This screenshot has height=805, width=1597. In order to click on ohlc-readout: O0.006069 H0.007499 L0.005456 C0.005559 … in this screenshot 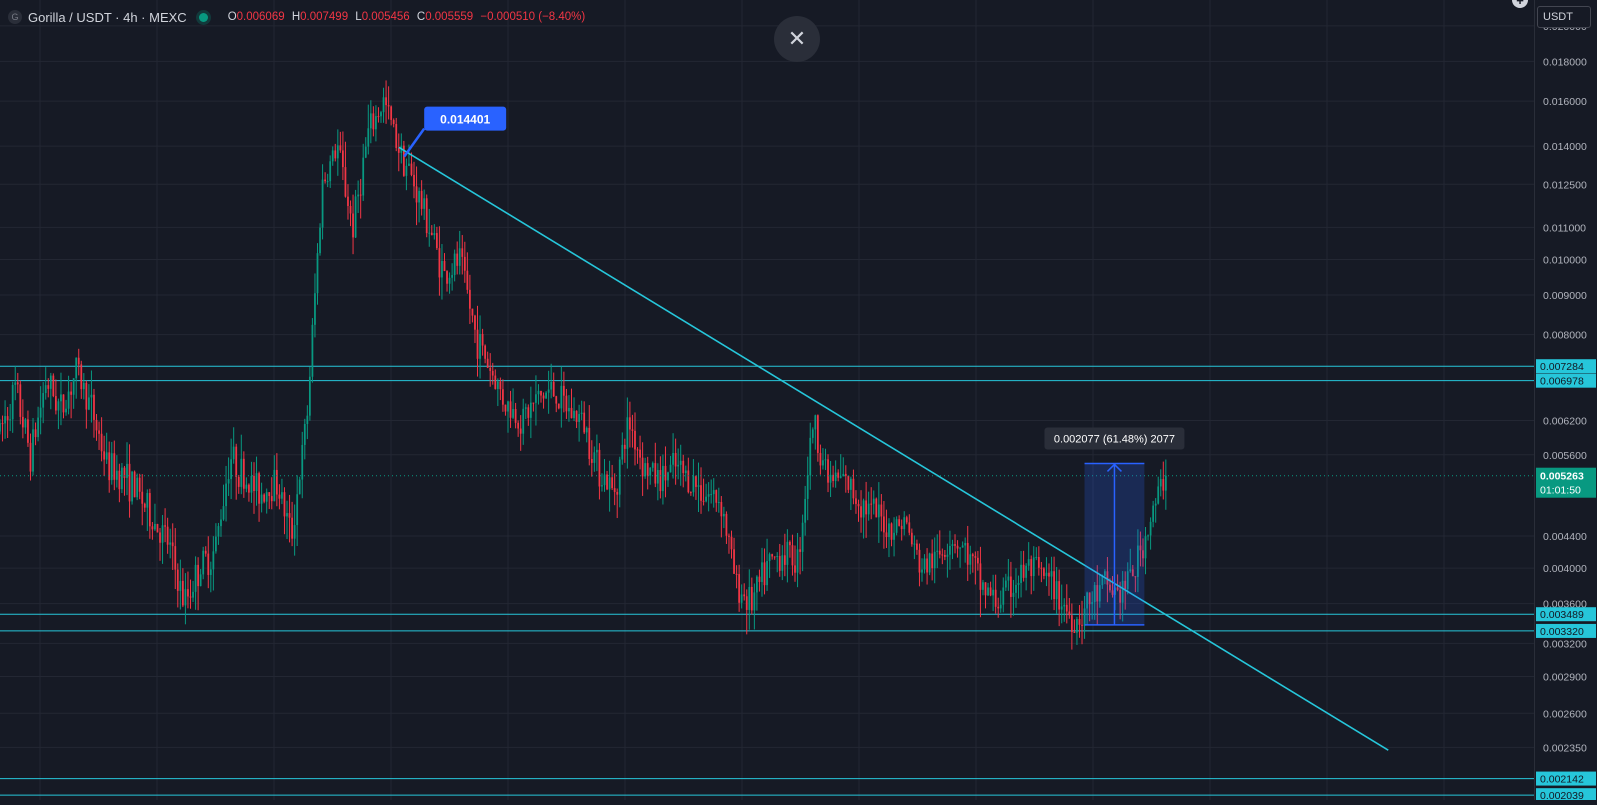, I will do `click(405, 17)`.